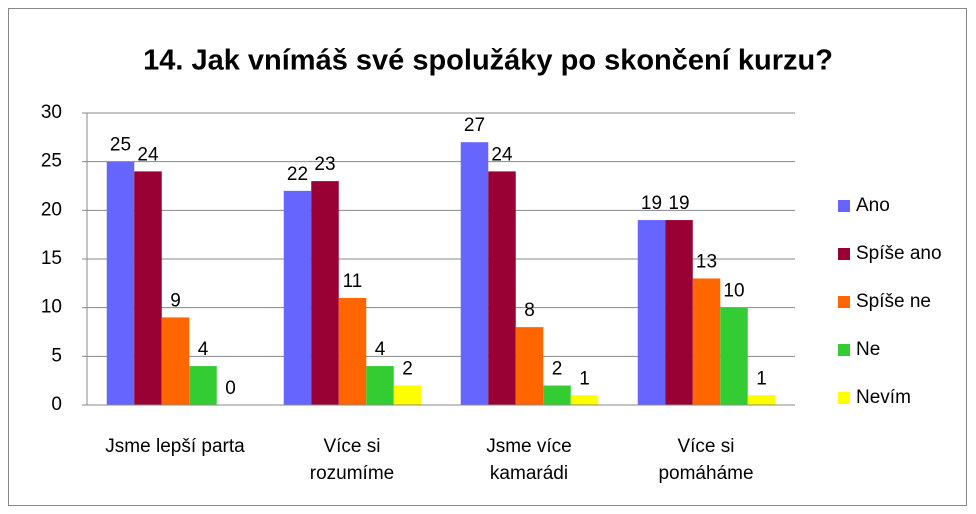  I want to click on y-tick-label: 10, so click(51, 307).